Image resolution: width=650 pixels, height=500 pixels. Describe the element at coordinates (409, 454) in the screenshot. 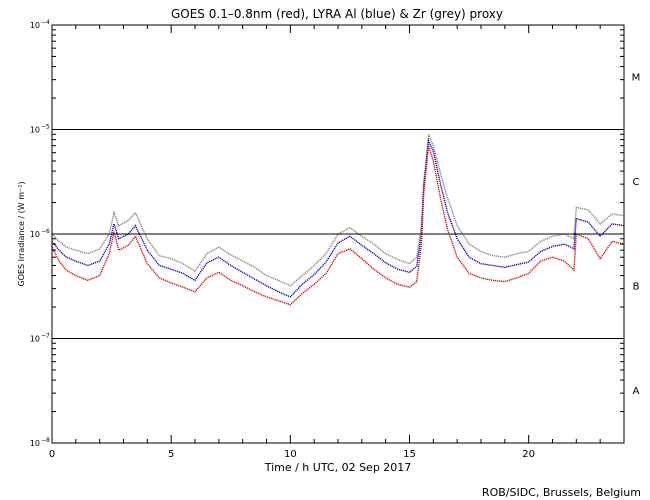

I see `x-tick-label: 15` at that location.